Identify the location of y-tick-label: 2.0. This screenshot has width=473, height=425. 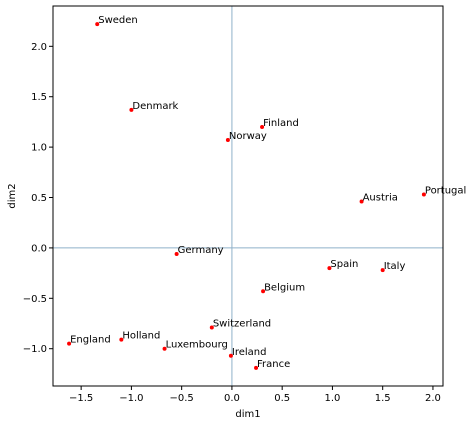
(39, 47).